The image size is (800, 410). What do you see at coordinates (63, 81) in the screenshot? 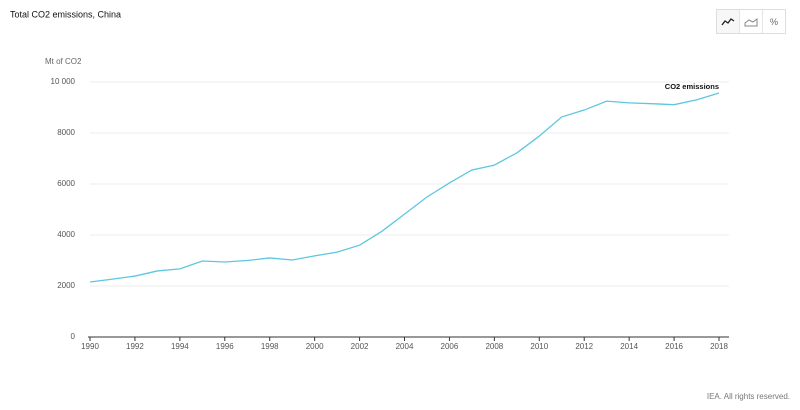
I see `y-tick-label: 10 000` at bounding box center [63, 81].